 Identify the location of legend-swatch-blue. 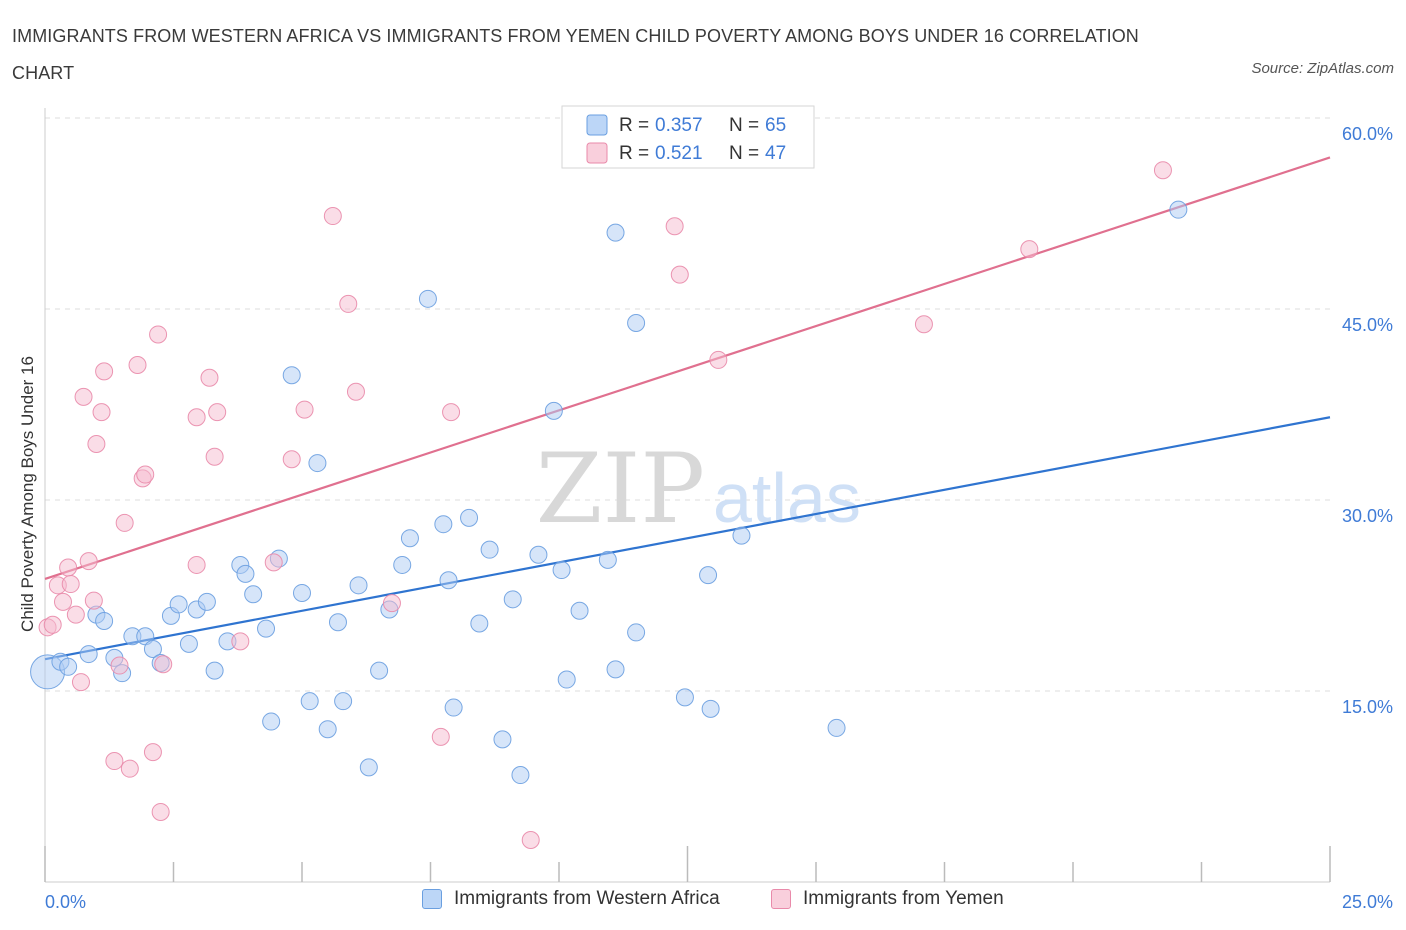
(432, 899).